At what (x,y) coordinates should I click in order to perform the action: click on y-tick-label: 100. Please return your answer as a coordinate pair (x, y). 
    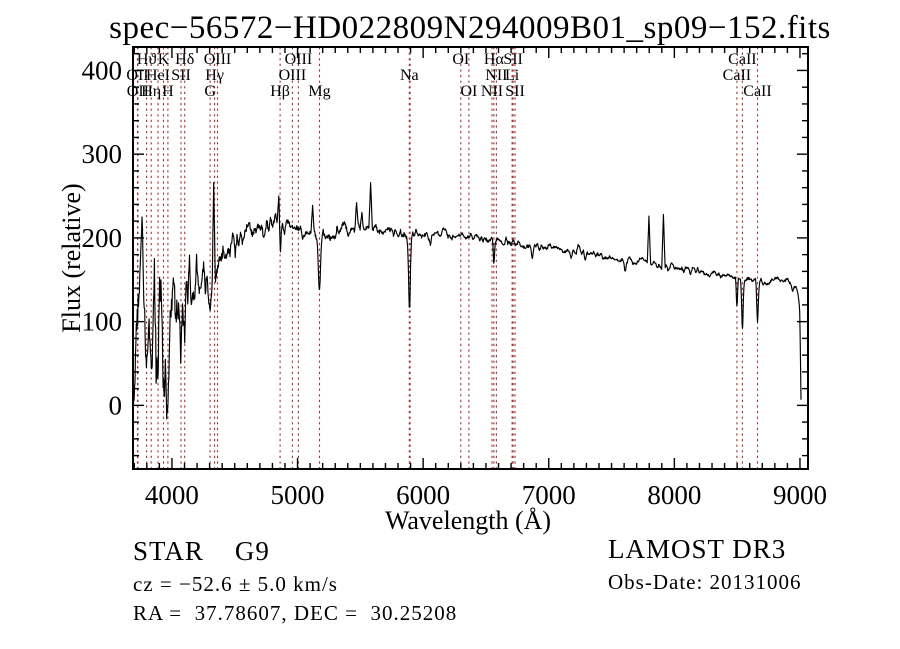
    Looking at the image, I should click on (102, 322).